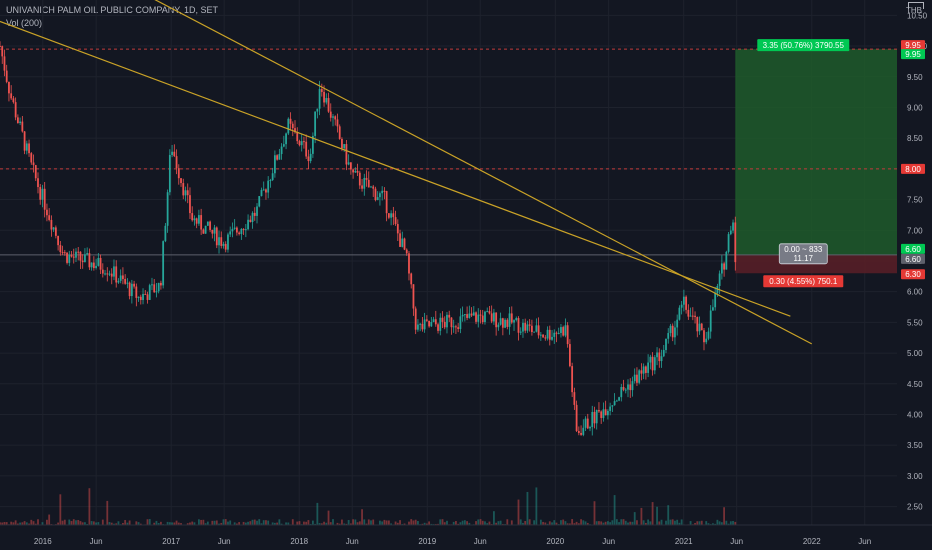 Image resolution: width=932 pixels, height=550 pixels. What do you see at coordinates (864, 541) in the screenshot?
I see `x-tick-label: Jun` at bounding box center [864, 541].